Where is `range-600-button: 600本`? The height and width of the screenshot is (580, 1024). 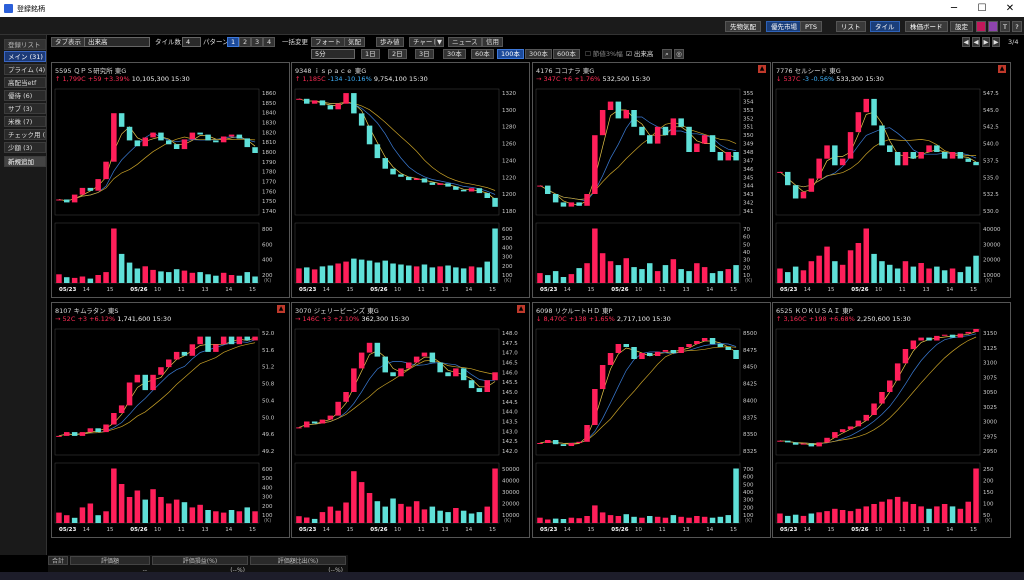 range-600-button: 600本 is located at coordinates (566, 54).